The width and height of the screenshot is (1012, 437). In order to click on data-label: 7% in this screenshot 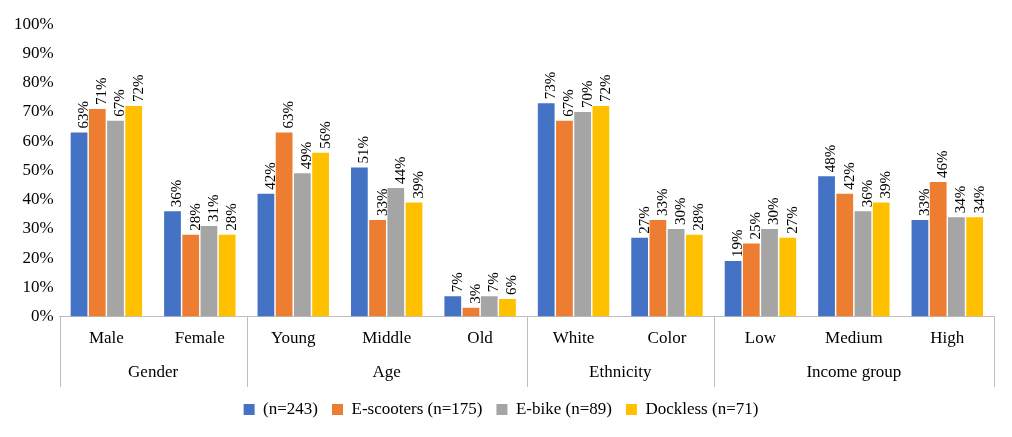, I will do `click(456, 282)`.